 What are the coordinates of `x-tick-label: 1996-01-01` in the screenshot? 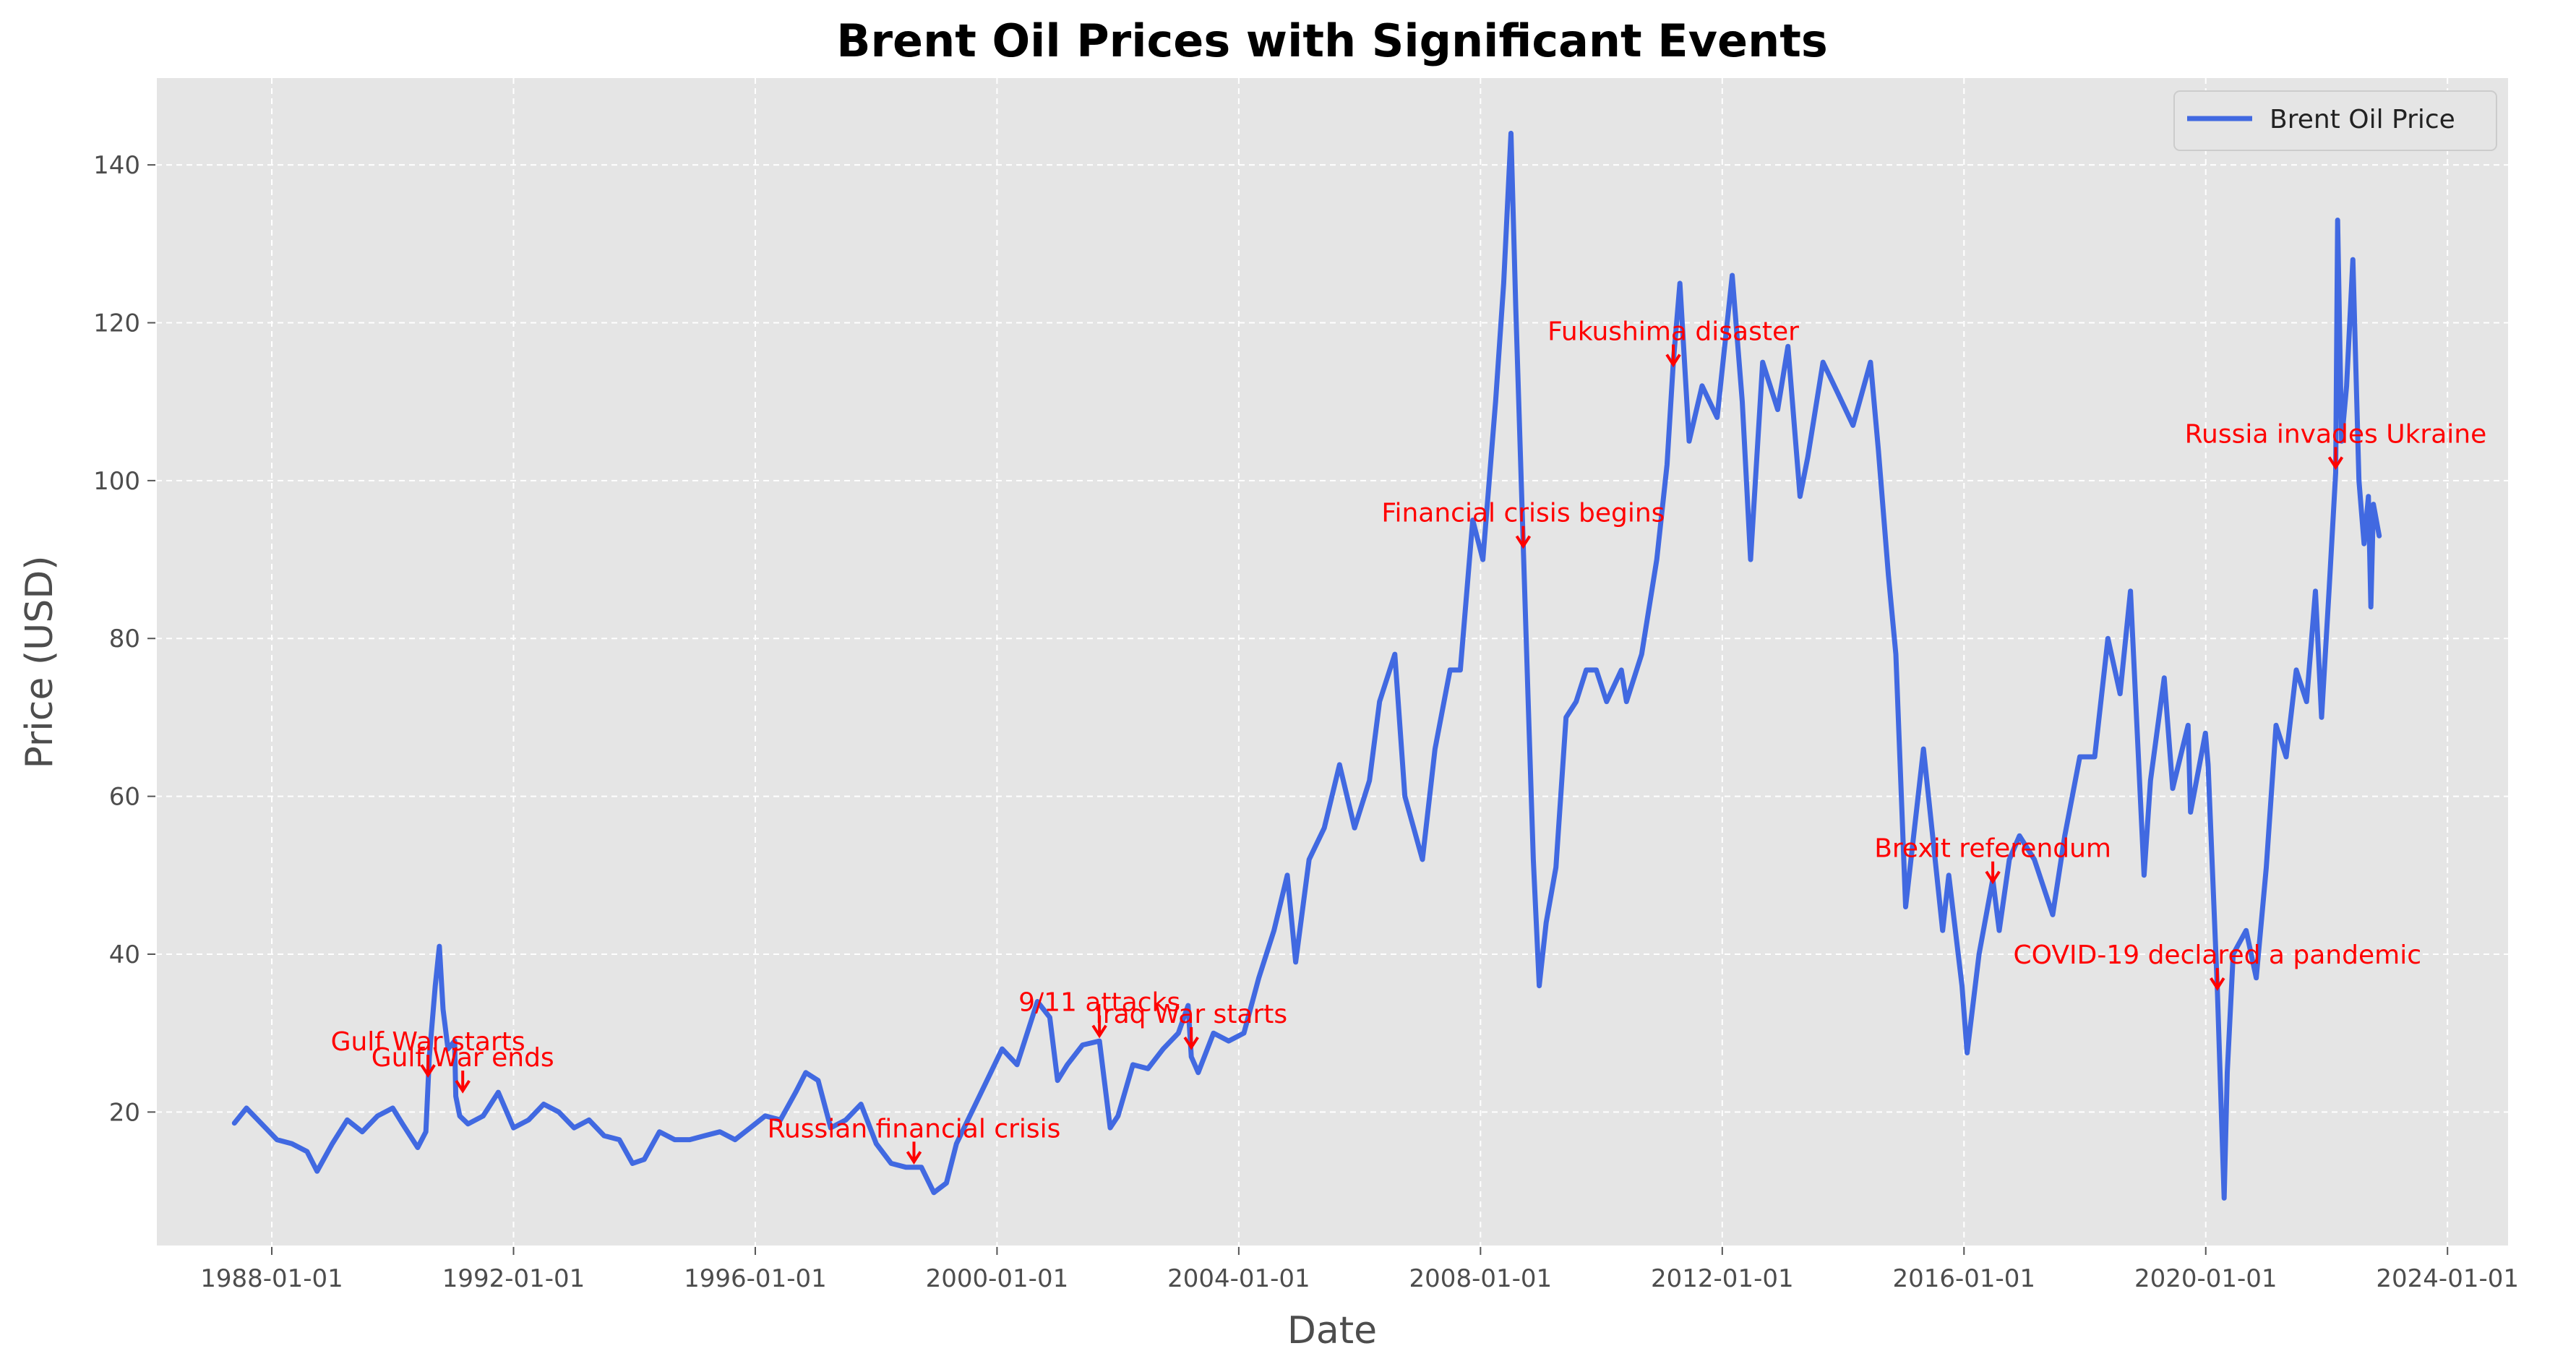 It's located at (756, 1279).